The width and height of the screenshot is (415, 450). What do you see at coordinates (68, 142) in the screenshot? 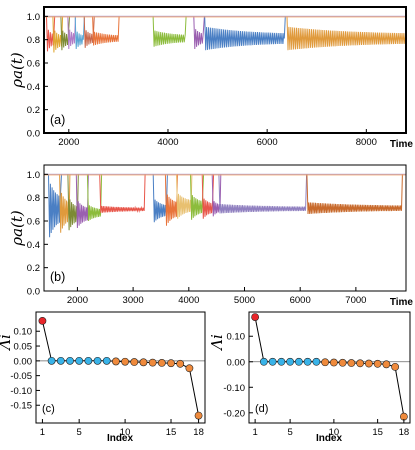
I see `panel-a-xtick-label: 2000` at bounding box center [68, 142].